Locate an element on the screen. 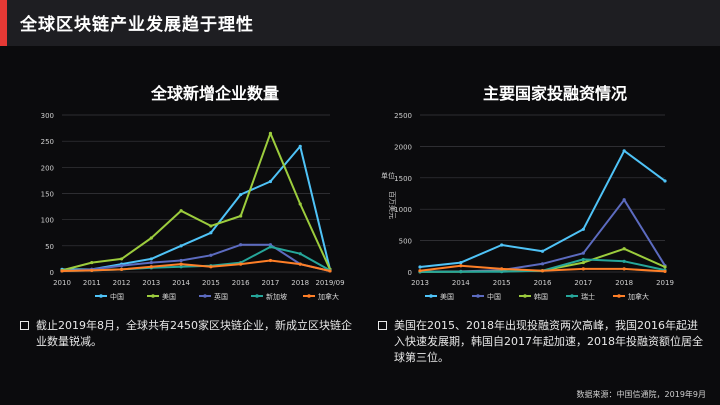 The width and height of the screenshot is (720, 405). y-tick-label: 200 is located at coordinates (47, 168).